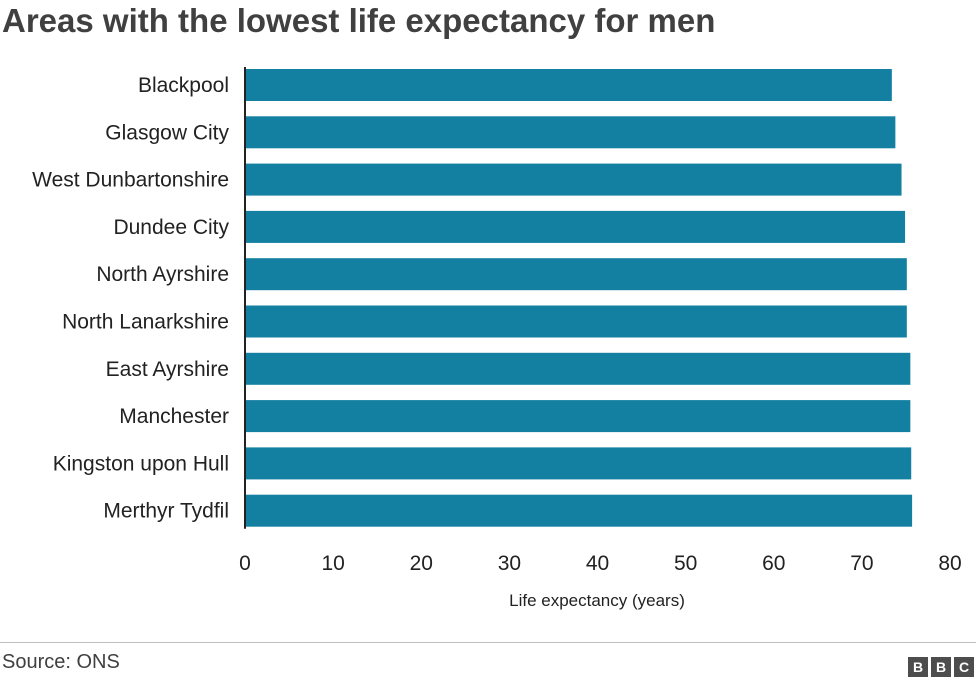 This screenshot has width=976, height=686. Describe the element at coordinates (171, 227) in the screenshot. I see `category-label-dundee-city: Dundee City` at that location.